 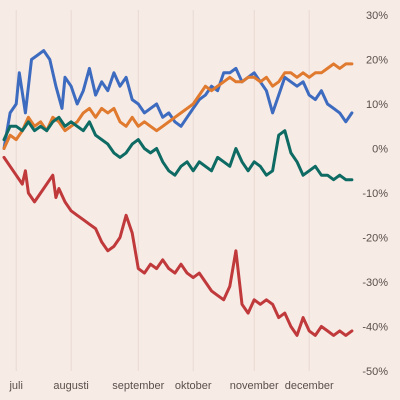 What do you see at coordinates (70, 386) in the screenshot?
I see `x-tick-label: augusti` at bounding box center [70, 386].